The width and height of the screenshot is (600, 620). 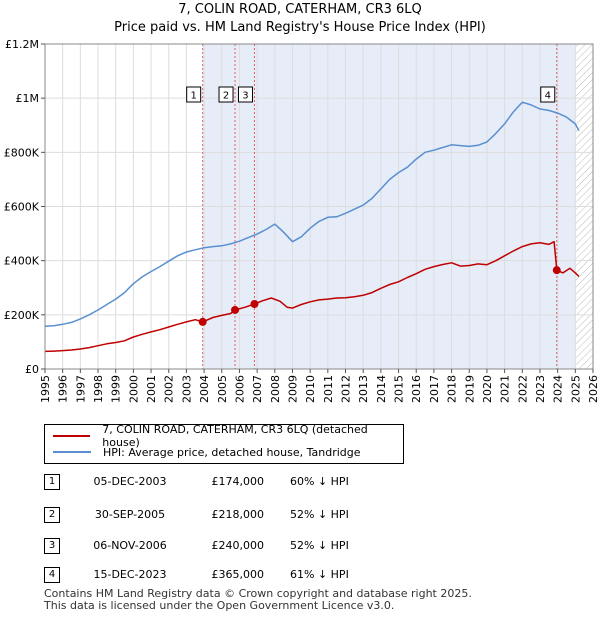 I want to click on y-tick-label: £600K, so click(x=22, y=207).